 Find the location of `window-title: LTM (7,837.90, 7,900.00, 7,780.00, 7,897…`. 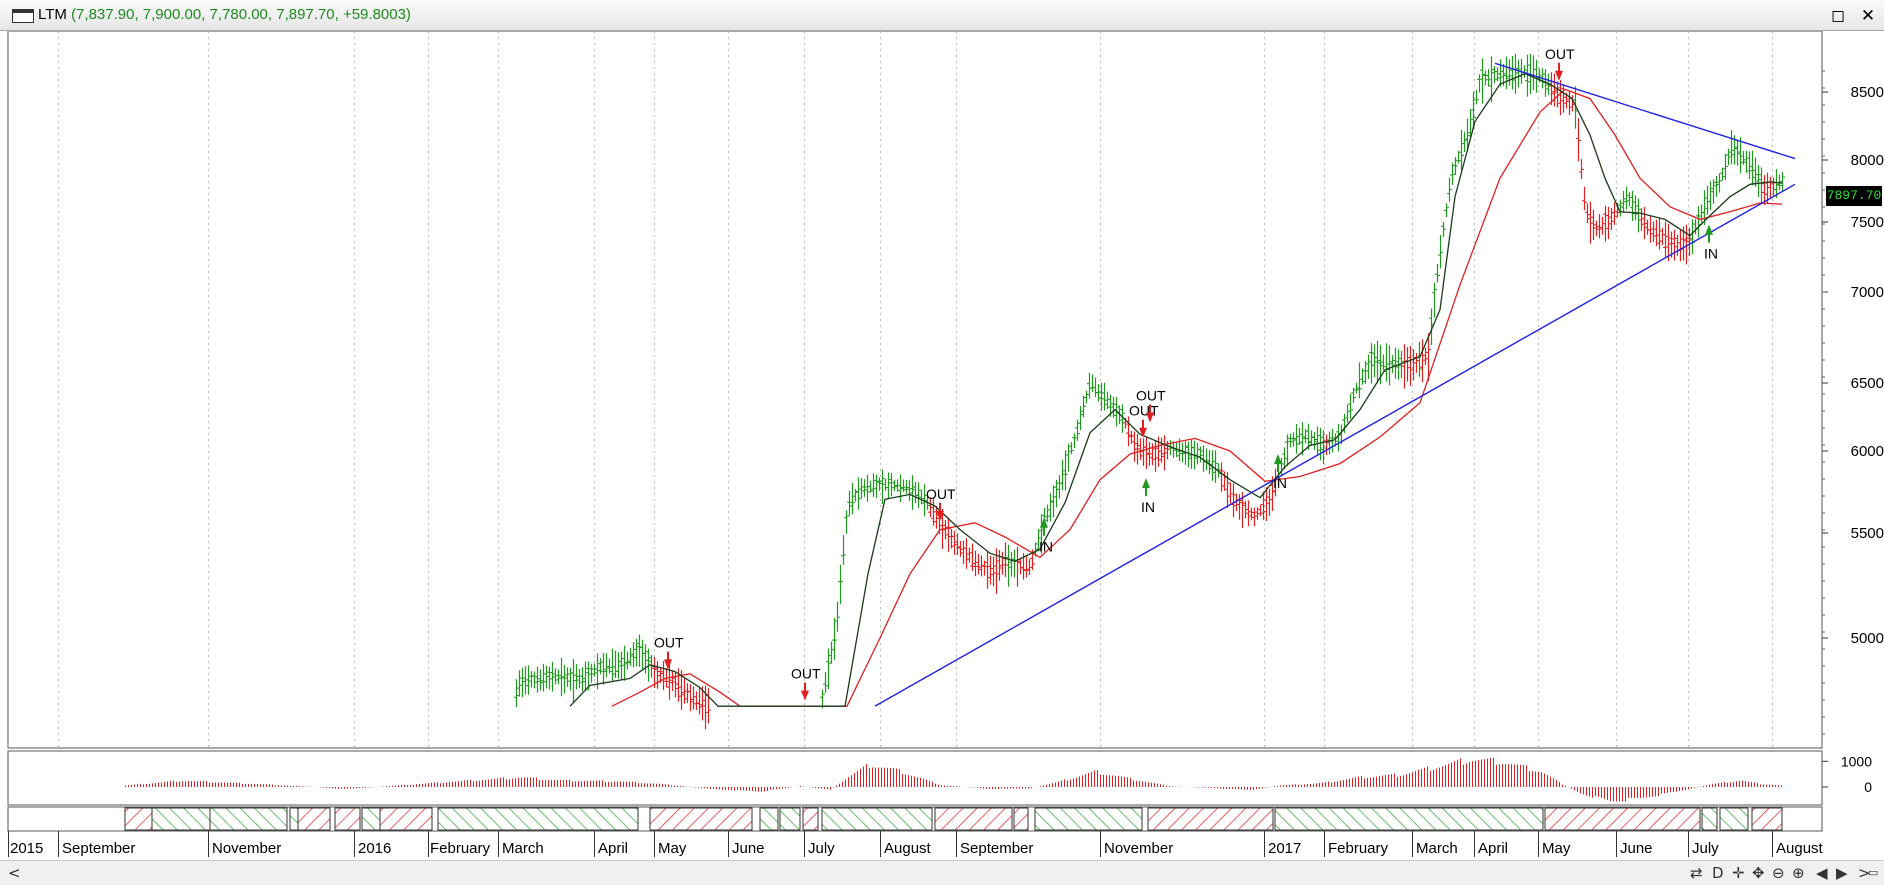

window-title: LTM (7,837.90, 7,900.00, 7,780.00, 7,897… is located at coordinates (224, 14).